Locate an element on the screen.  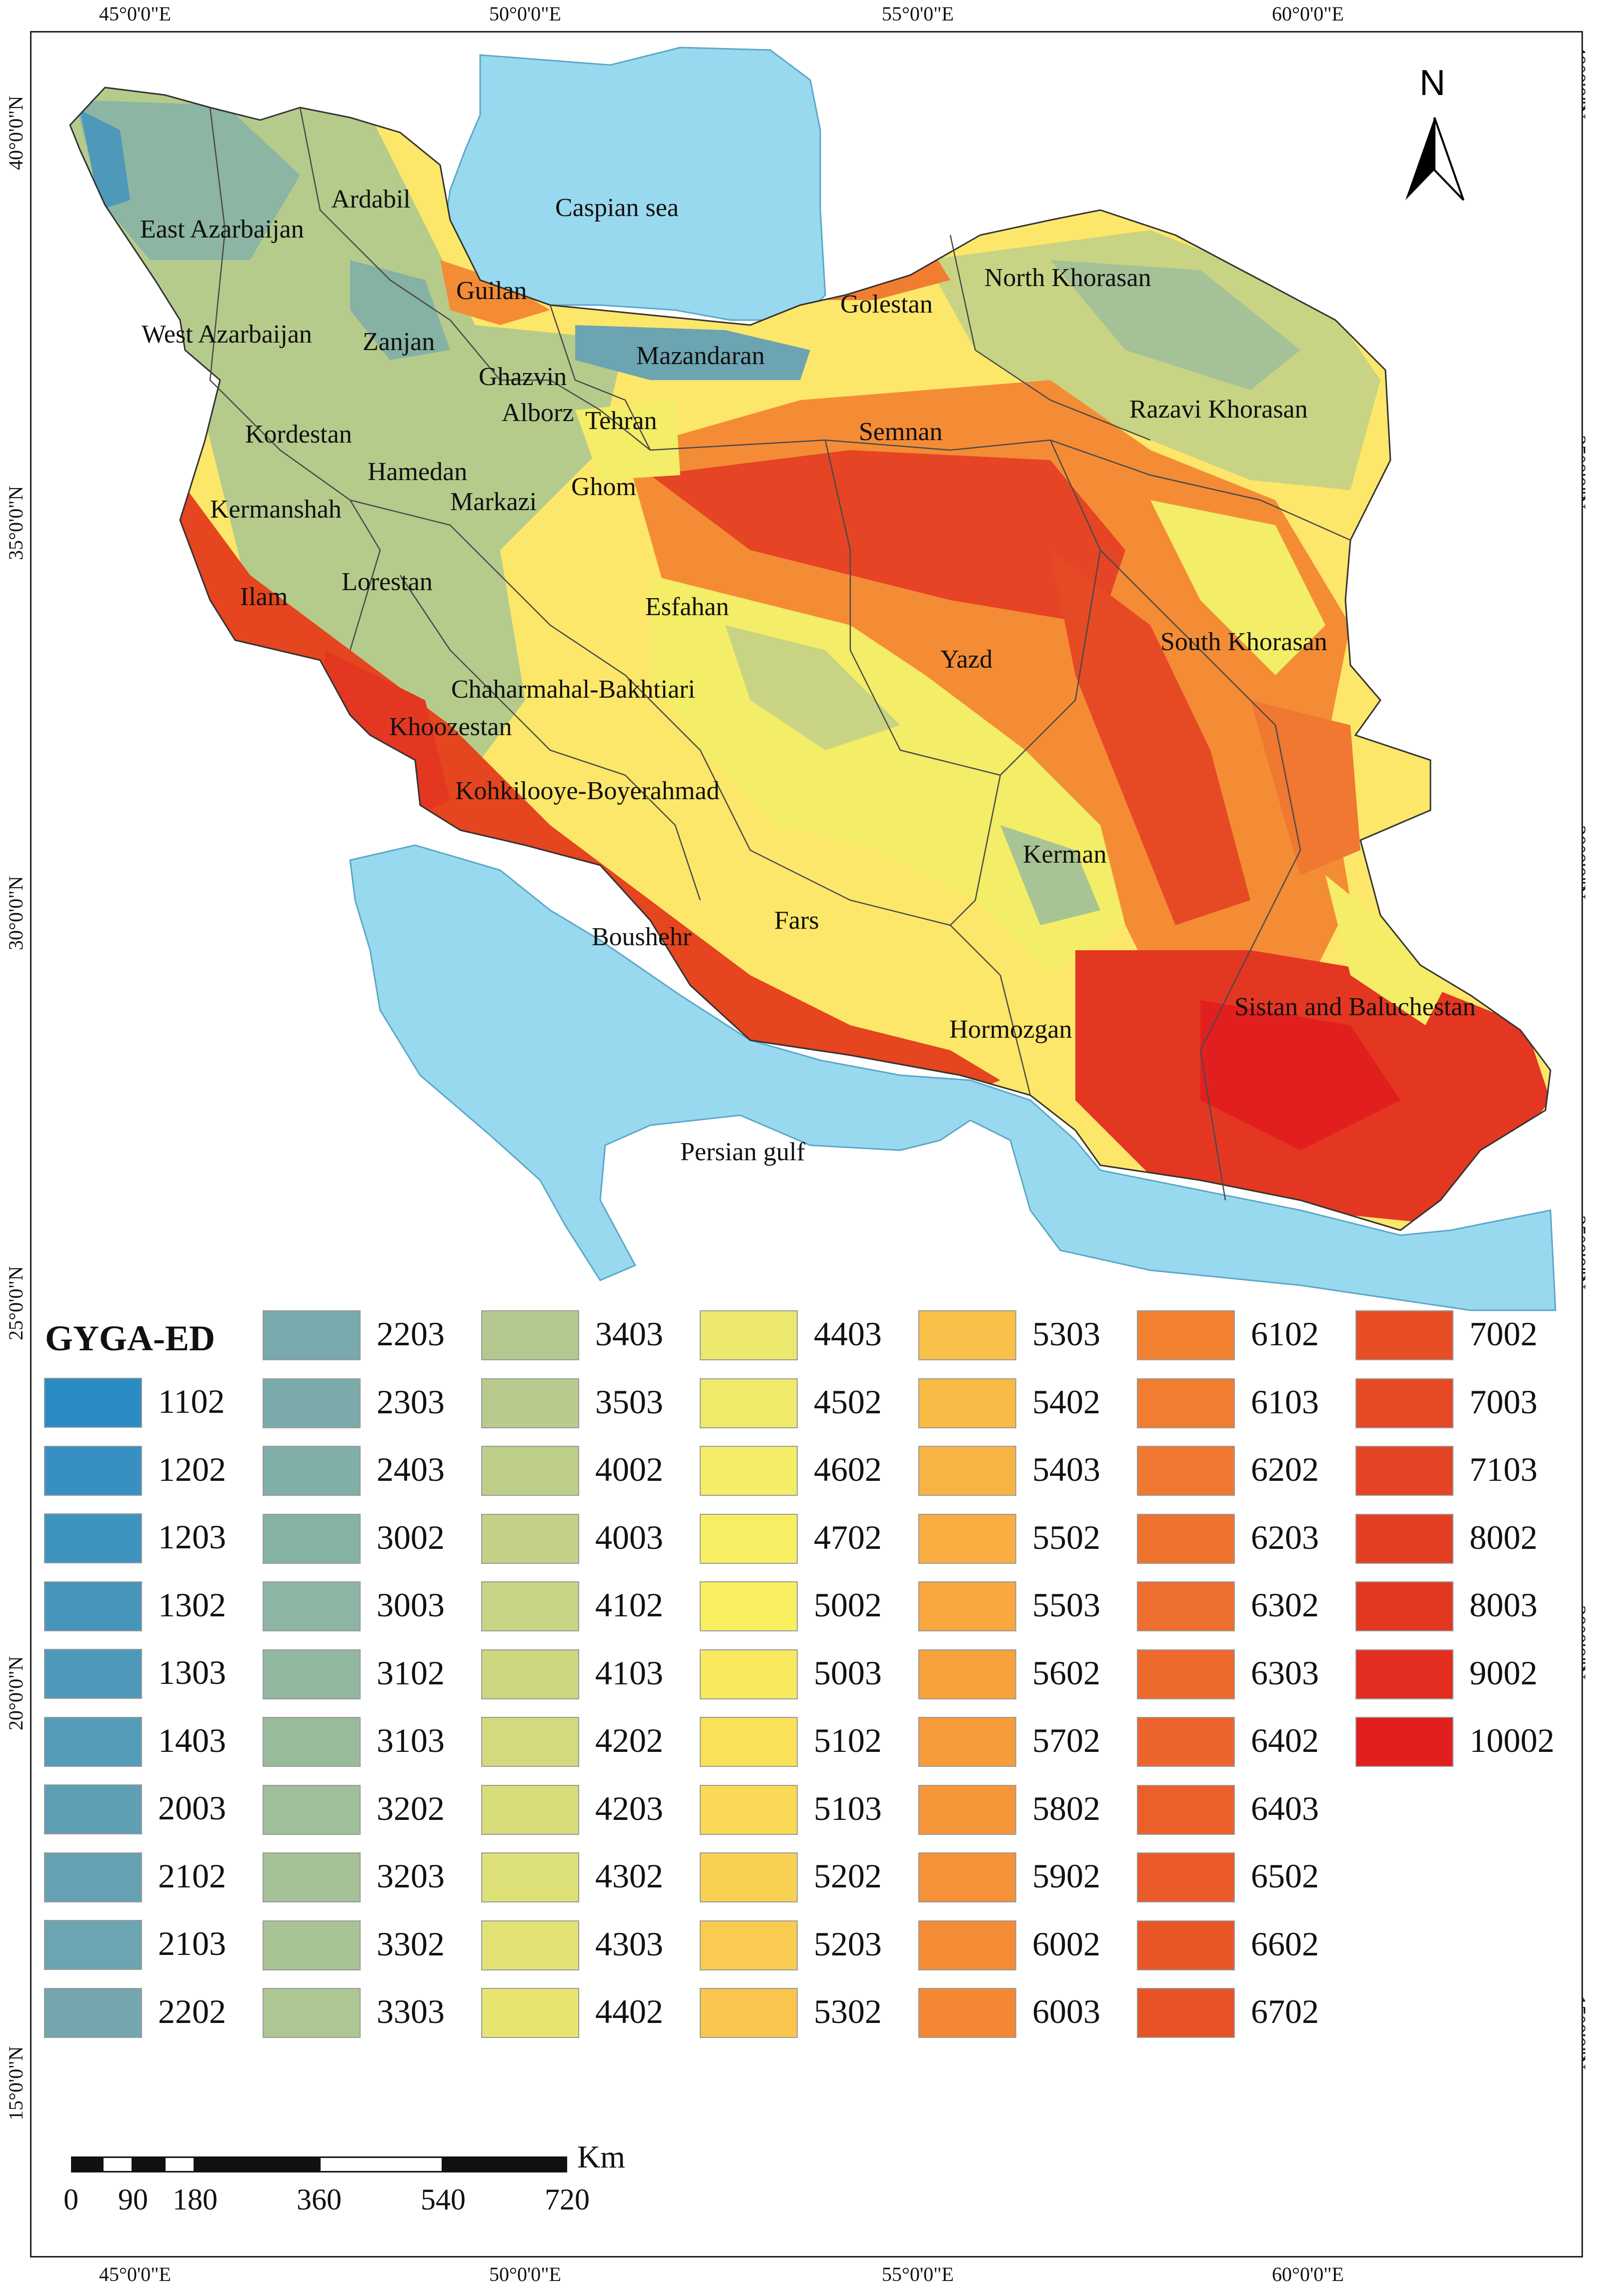
province-label-esfahan: Esfahan is located at coordinates (687, 607).